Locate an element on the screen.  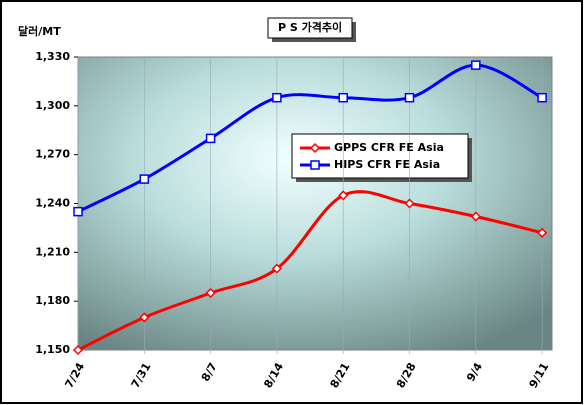
legend is located at coordinates (380, 156).